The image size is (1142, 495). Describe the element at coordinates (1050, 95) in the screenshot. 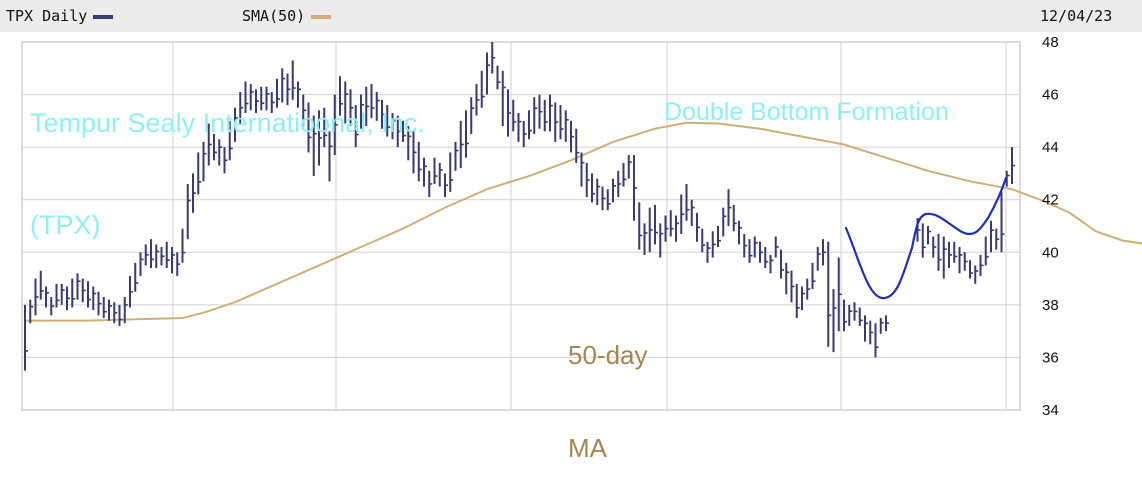

I see `y-tick-label: 46` at that location.